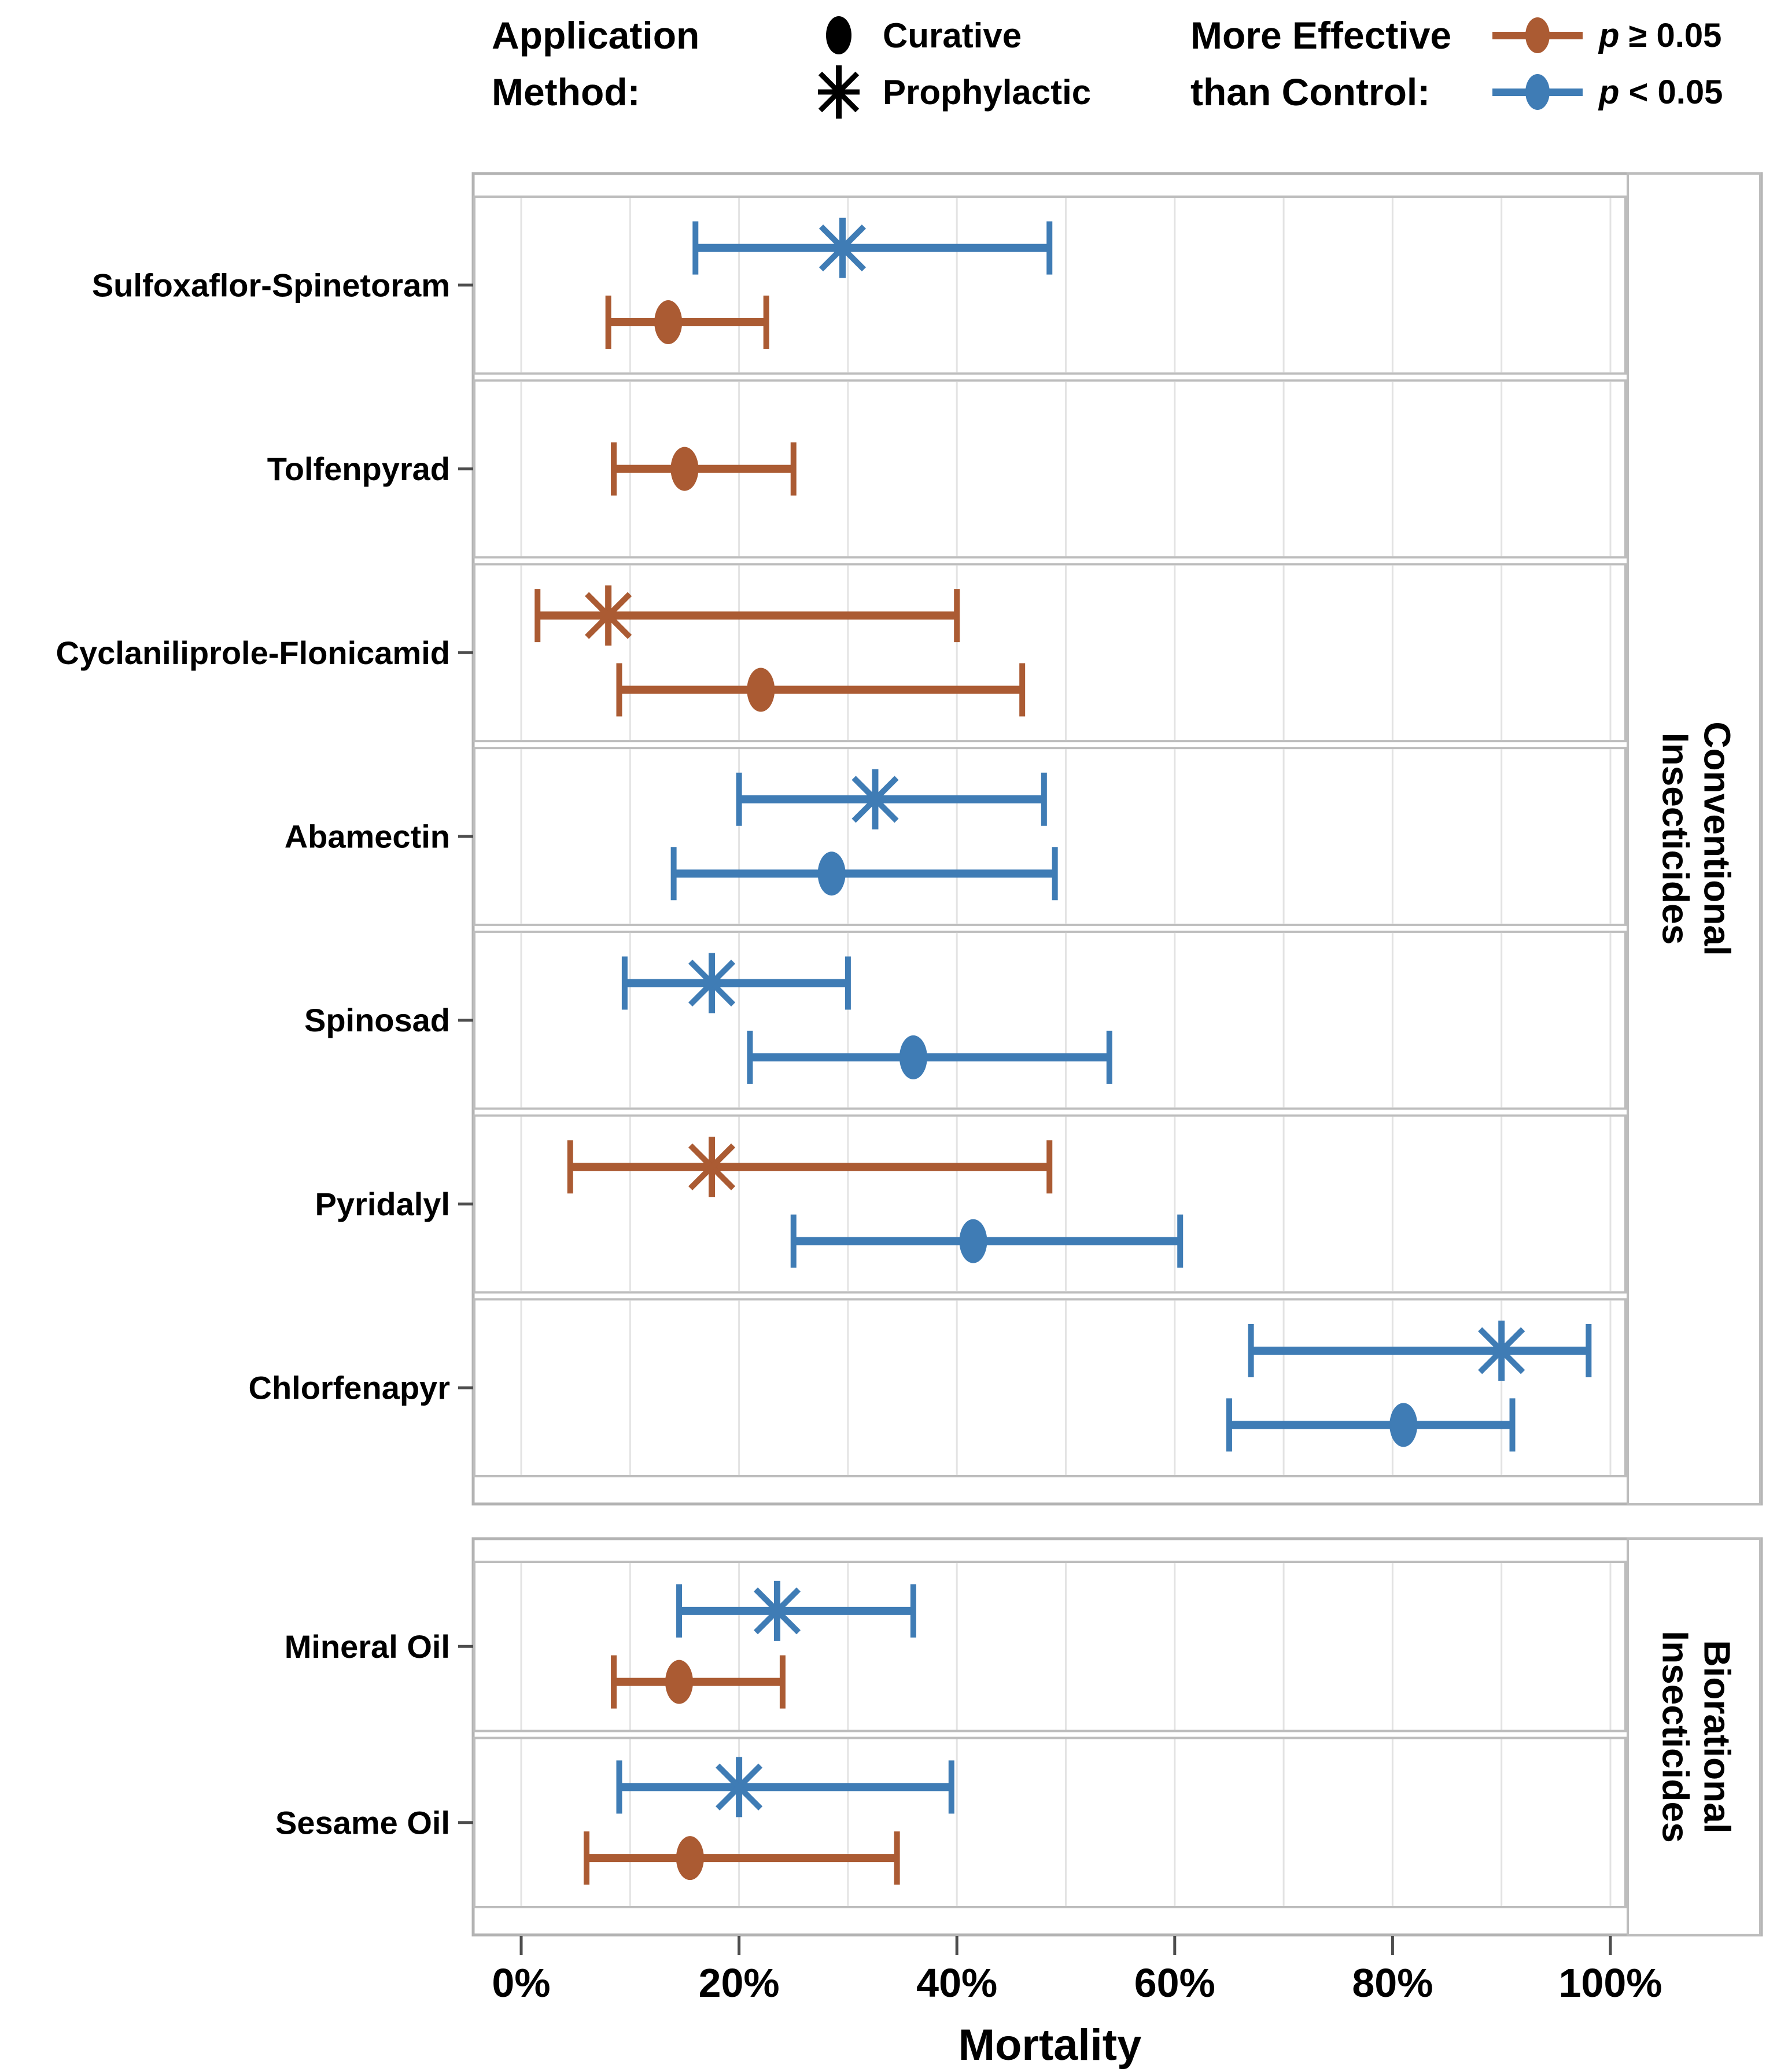  What do you see at coordinates (838, 35) in the screenshot?
I see `curative-dot-icon` at bounding box center [838, 35].